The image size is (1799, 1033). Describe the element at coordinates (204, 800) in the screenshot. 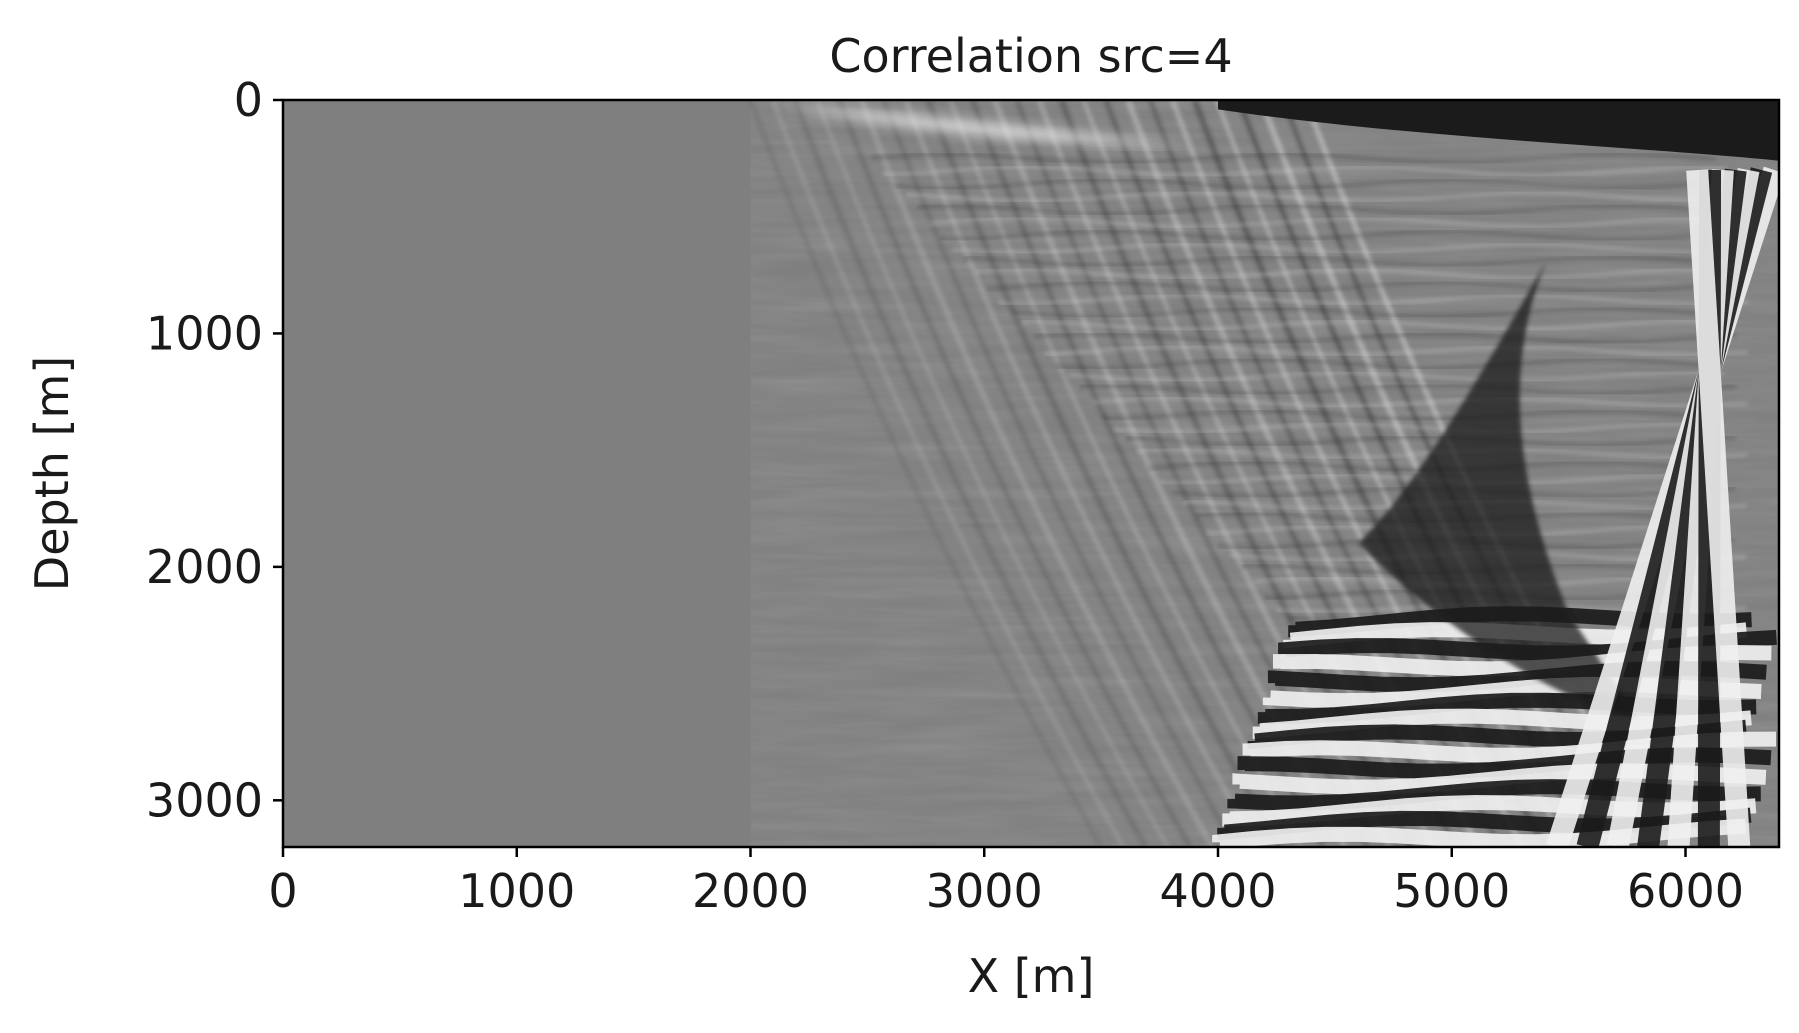

I see `y-tick-label: 3000` at that location.